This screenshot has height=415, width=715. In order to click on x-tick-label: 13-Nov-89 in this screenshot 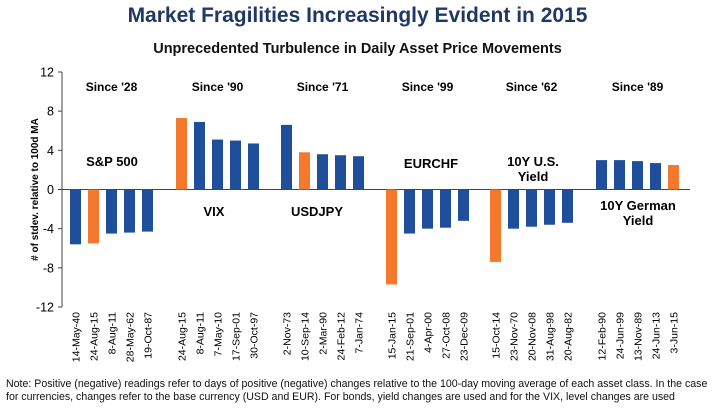, I will do `click(639, 336)`.